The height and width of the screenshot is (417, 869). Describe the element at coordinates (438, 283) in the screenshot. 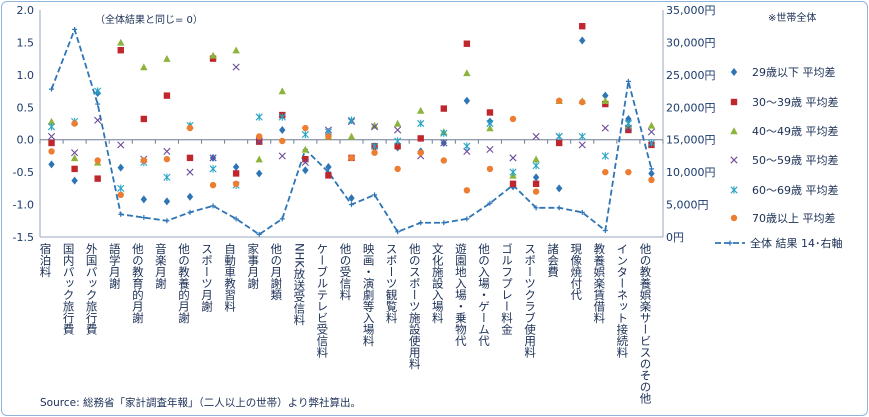

I see `category-label: 文化施設入場料` at that location.